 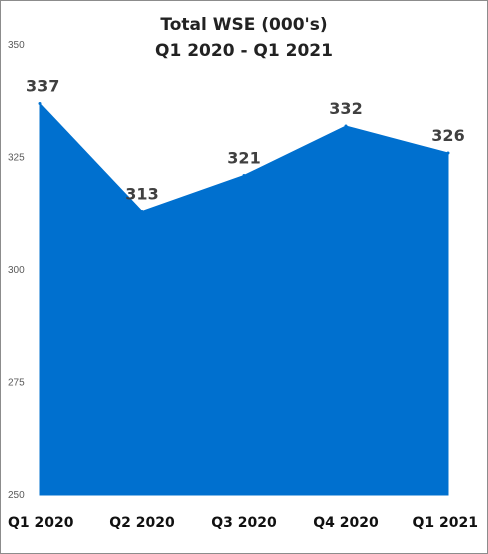 I want to click on data-label: 332, so click(x=345, y=108).